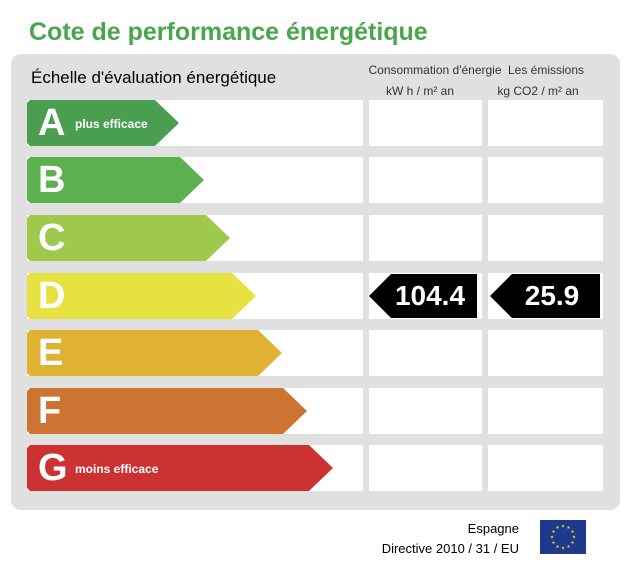 The image size is (630, 562). Describe the element at coordinates (154, 77) in the screenshot. I see `scale-title: Échelle d'évaluation énergétique` at that location.